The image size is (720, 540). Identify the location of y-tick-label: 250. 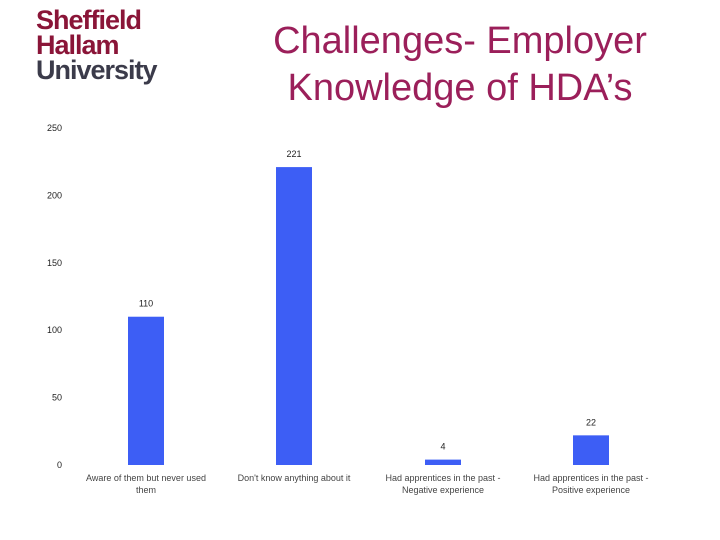
(54, 128).